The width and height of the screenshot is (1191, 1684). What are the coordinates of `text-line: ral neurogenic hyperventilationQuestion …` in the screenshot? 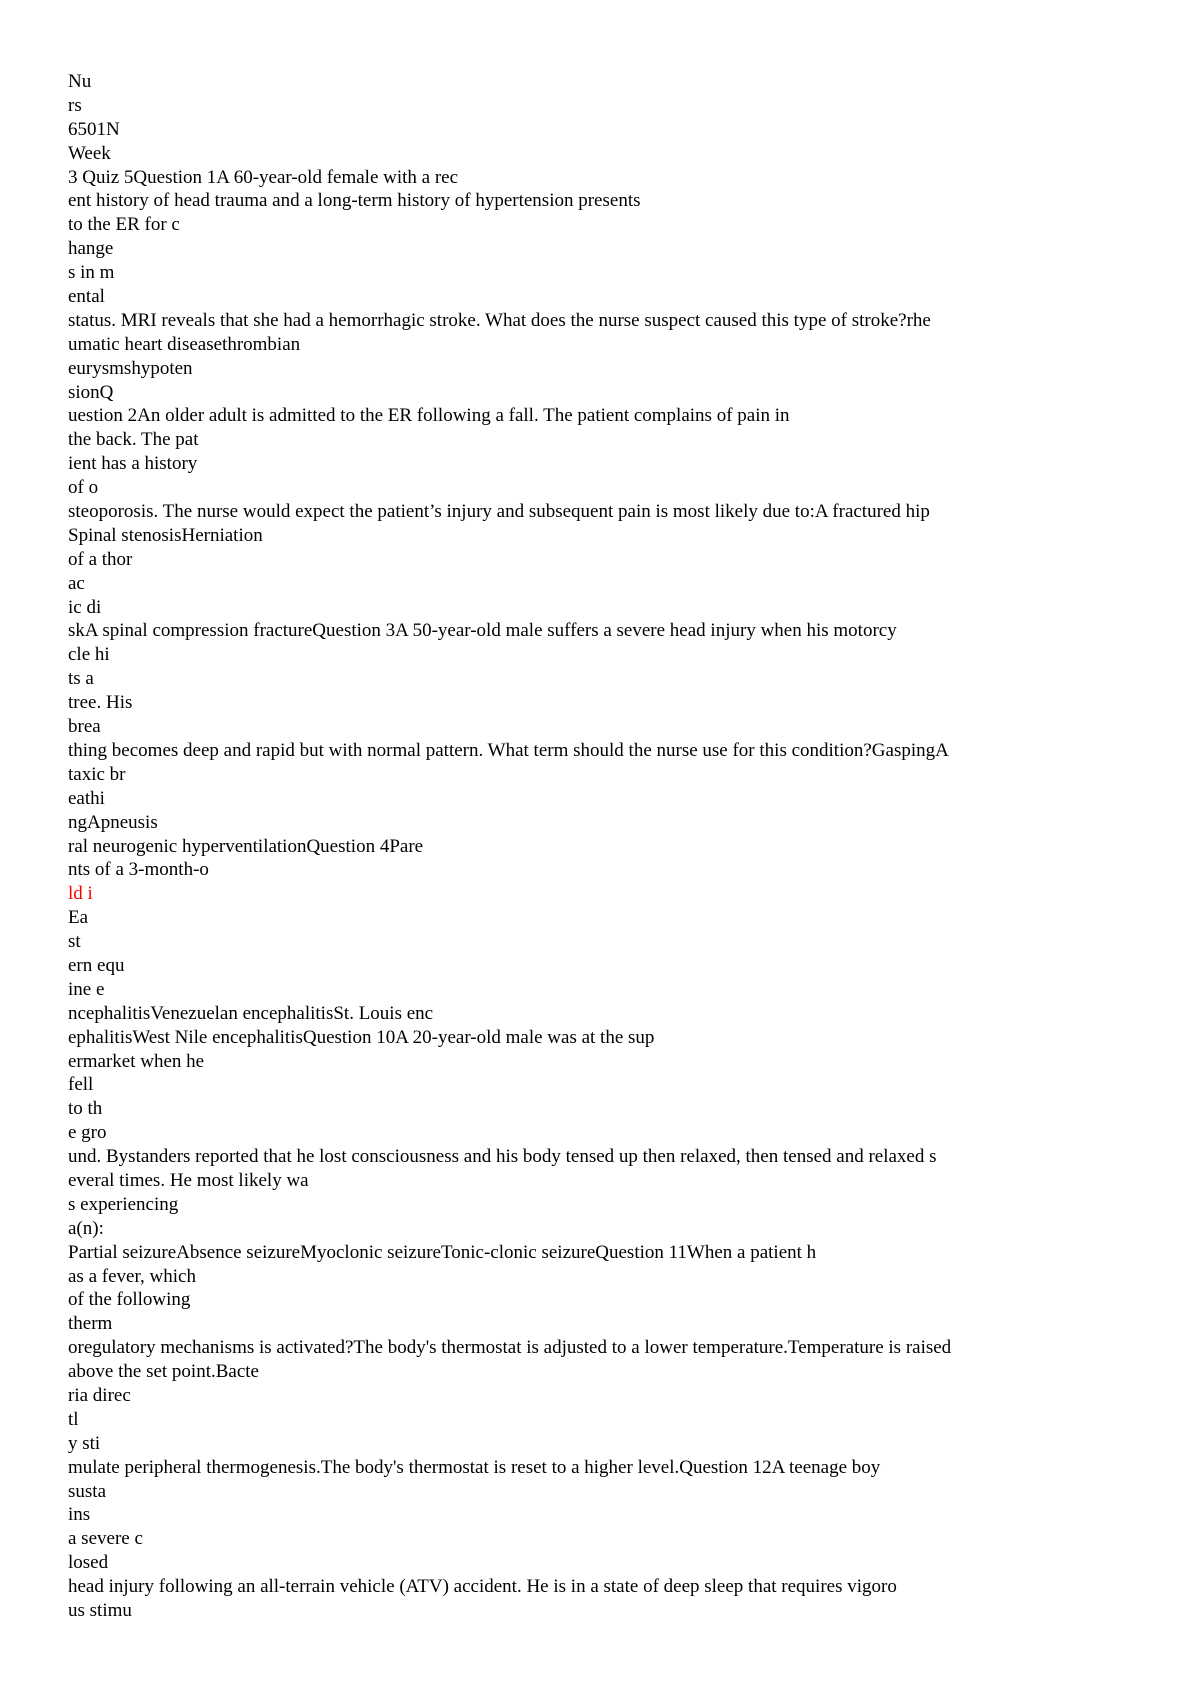 It's located at (246, 846).